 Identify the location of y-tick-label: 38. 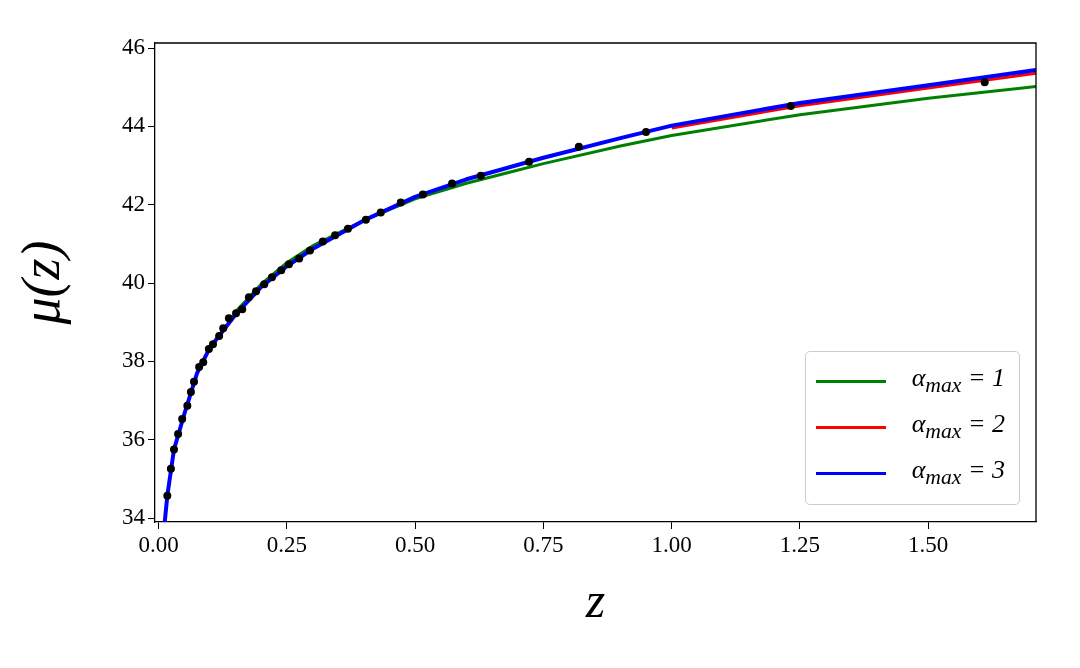
(133, 360).